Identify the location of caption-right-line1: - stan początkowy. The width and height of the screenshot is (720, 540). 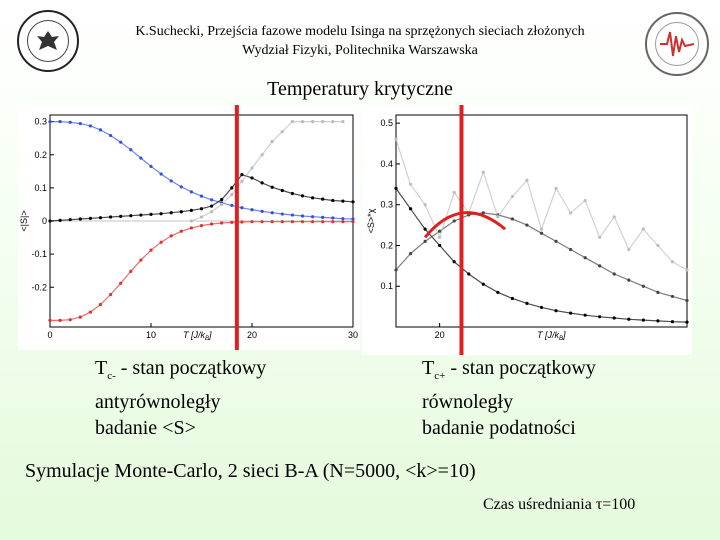
(520, 368).